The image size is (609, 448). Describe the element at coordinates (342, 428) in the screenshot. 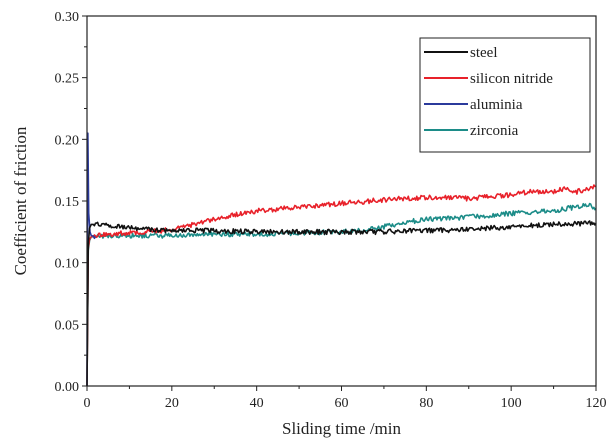

I see `x-axis-title: Sliding time /min` at that location.